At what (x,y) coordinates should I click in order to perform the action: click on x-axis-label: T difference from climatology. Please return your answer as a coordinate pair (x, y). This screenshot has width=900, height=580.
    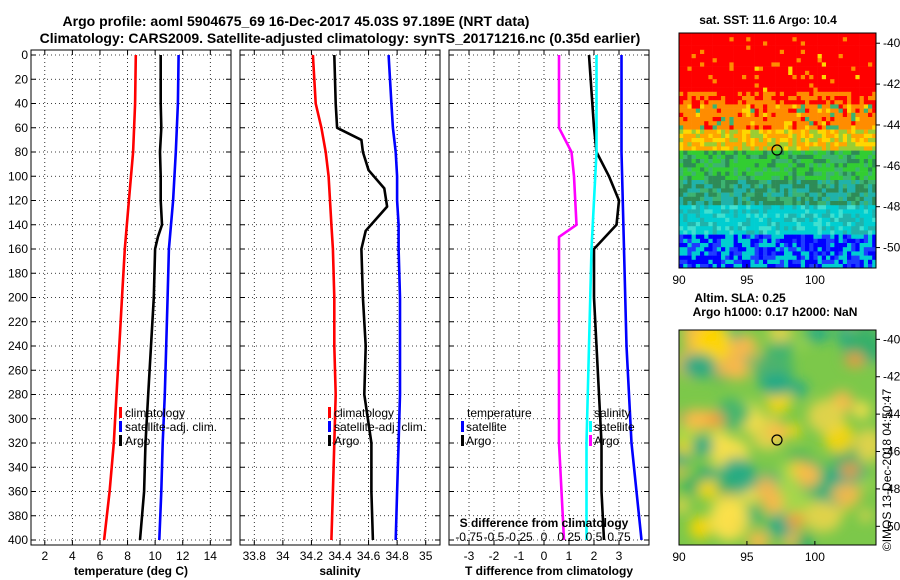
    Looking at the image, I should click on (549, 571).